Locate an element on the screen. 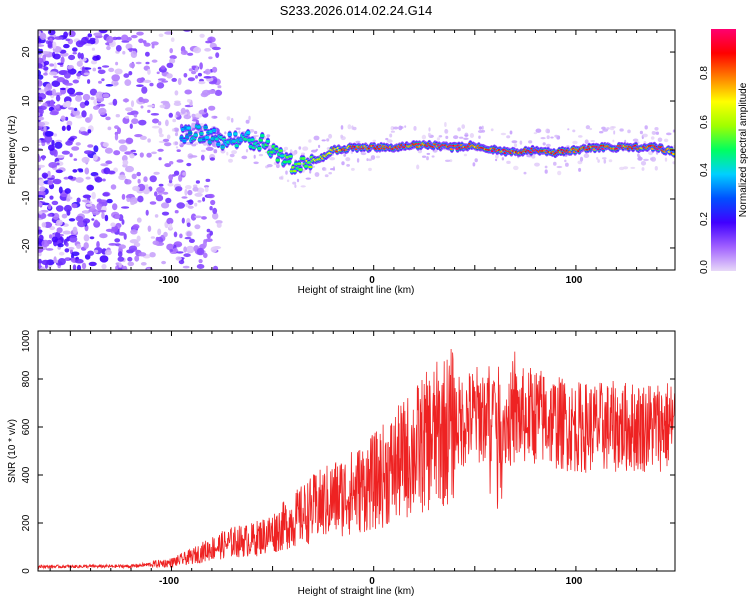  spectrogram-x-label: Height of straight line (km) is located at coordinates (356, 290).